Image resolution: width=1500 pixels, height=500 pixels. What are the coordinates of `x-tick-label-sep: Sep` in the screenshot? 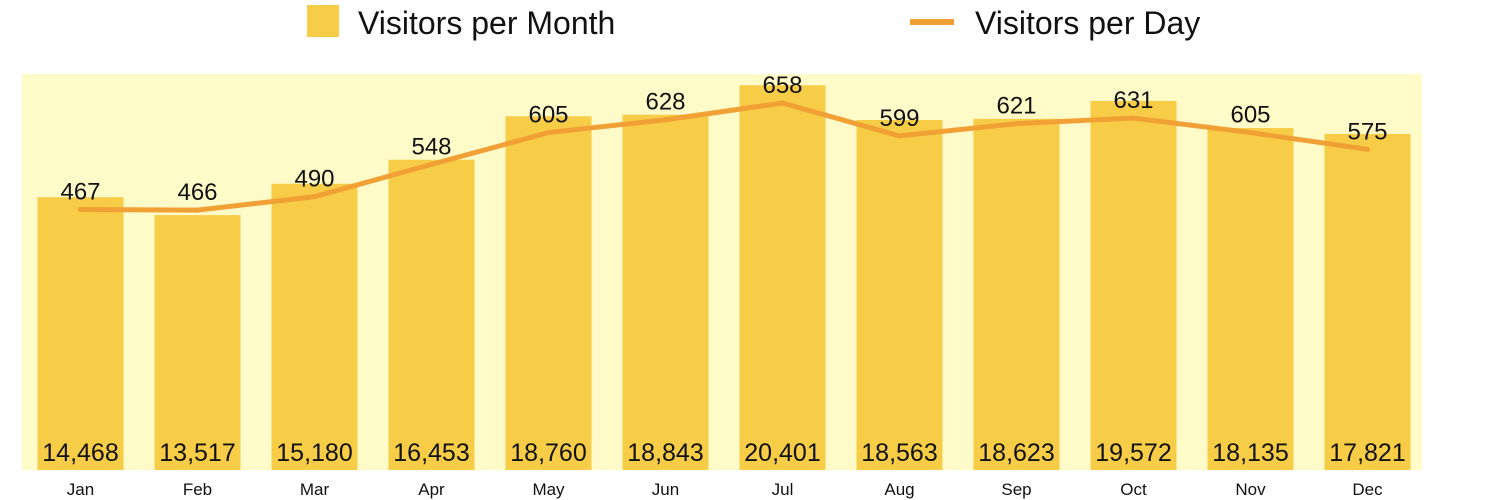 It's located at (1016, 489).